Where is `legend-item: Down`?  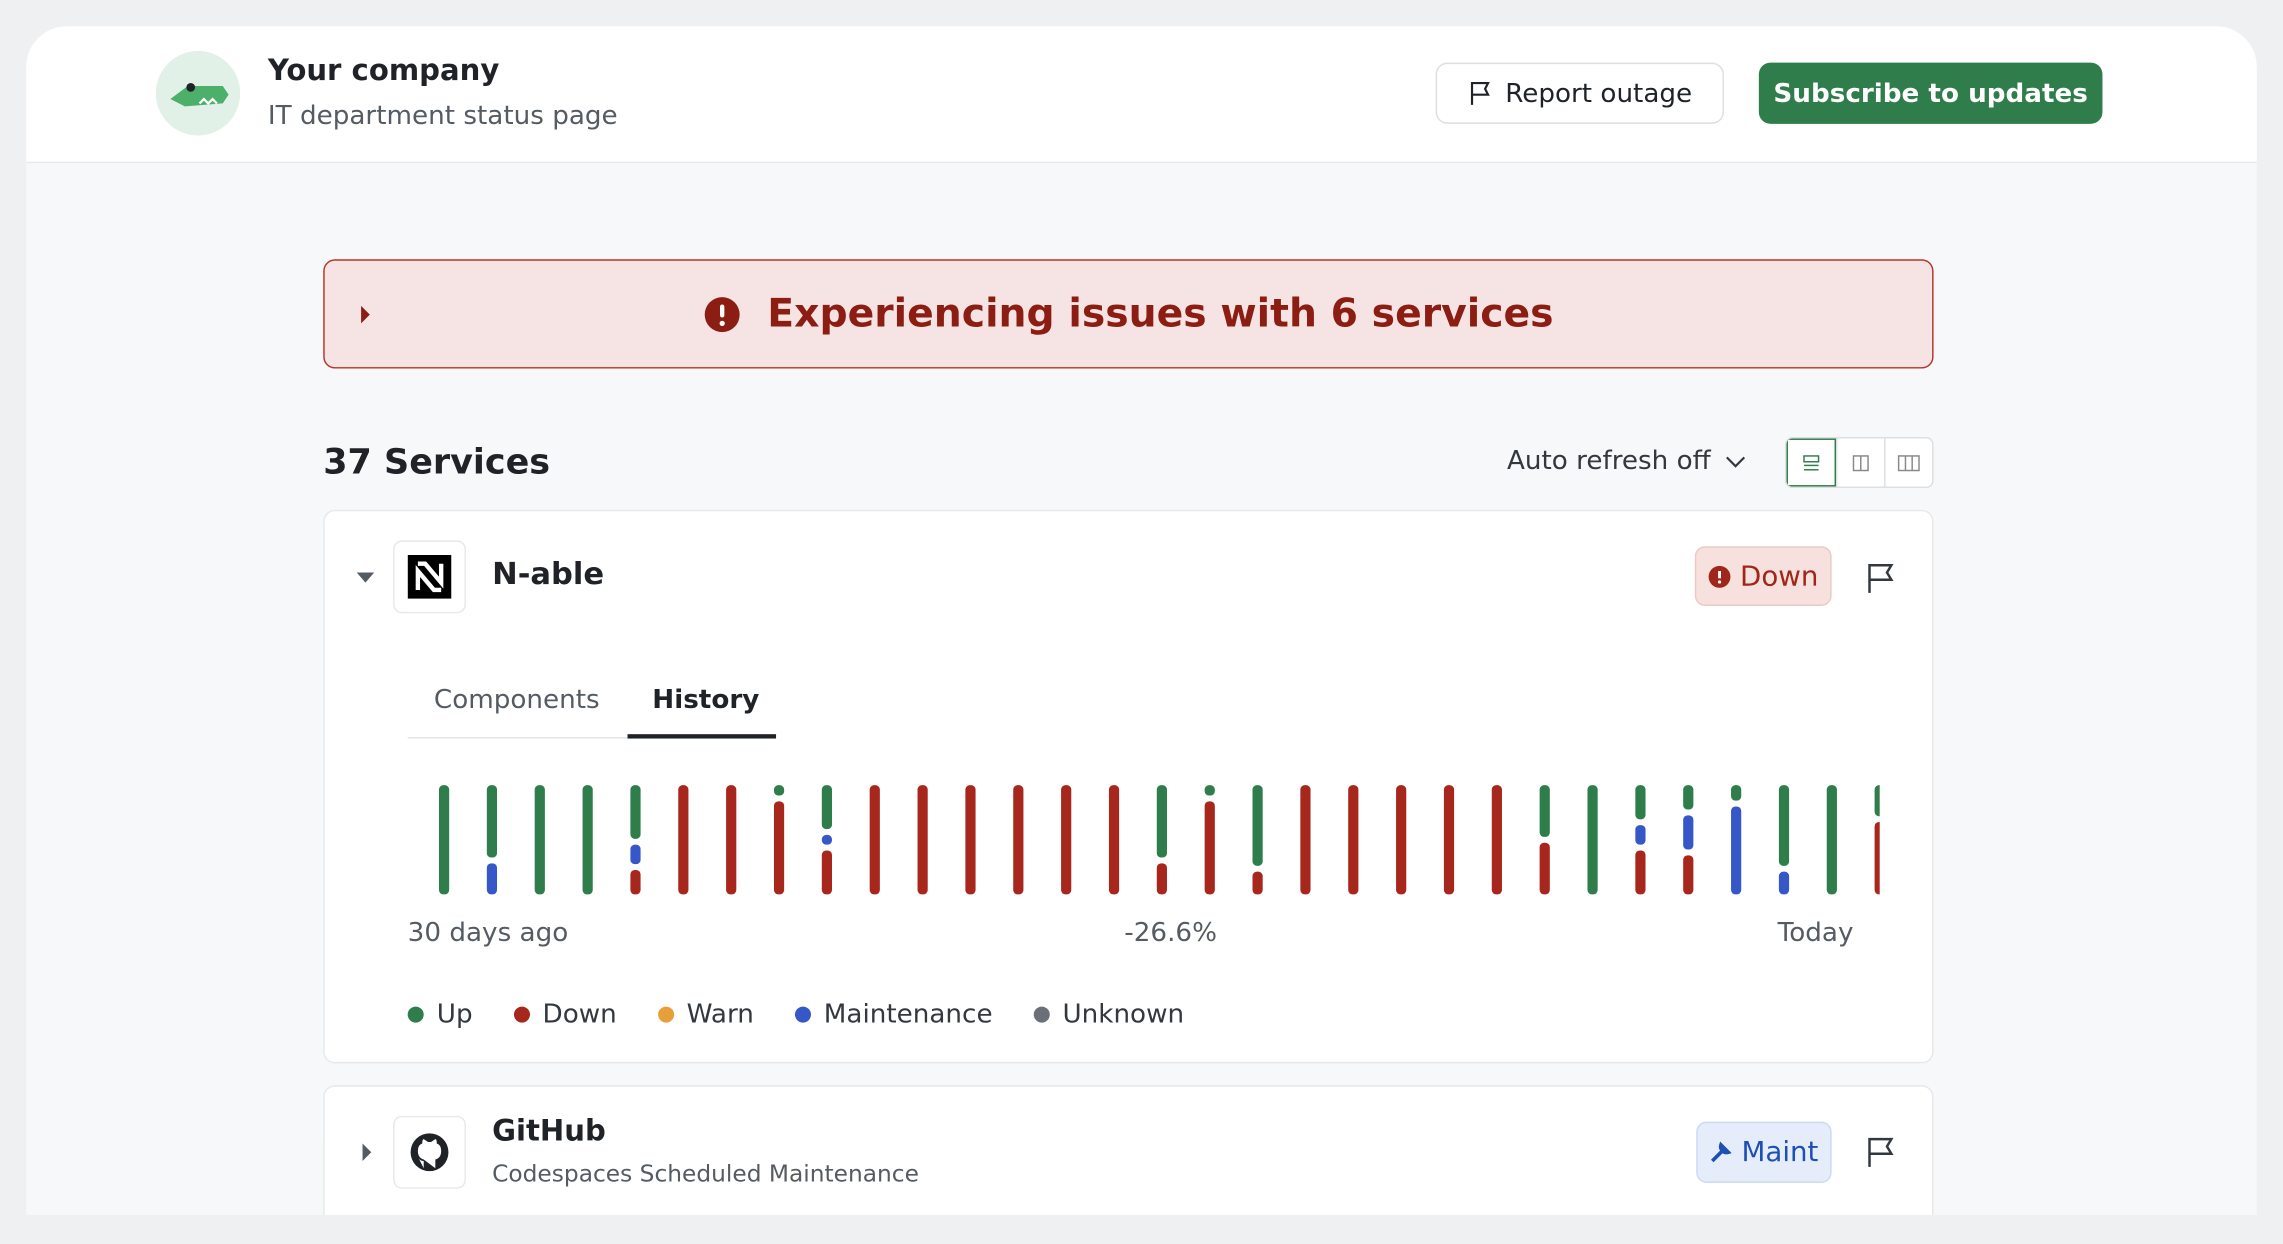
legend-item: Down is located at coordinates (565, 1014).